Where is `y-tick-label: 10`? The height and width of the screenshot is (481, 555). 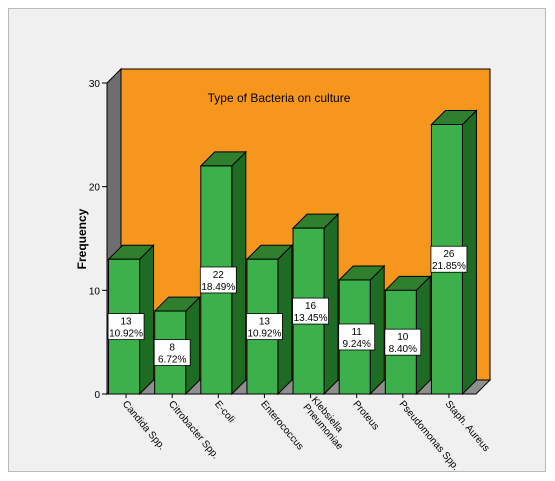
y-tick-label: 10 is located at coordinates (95, 291).